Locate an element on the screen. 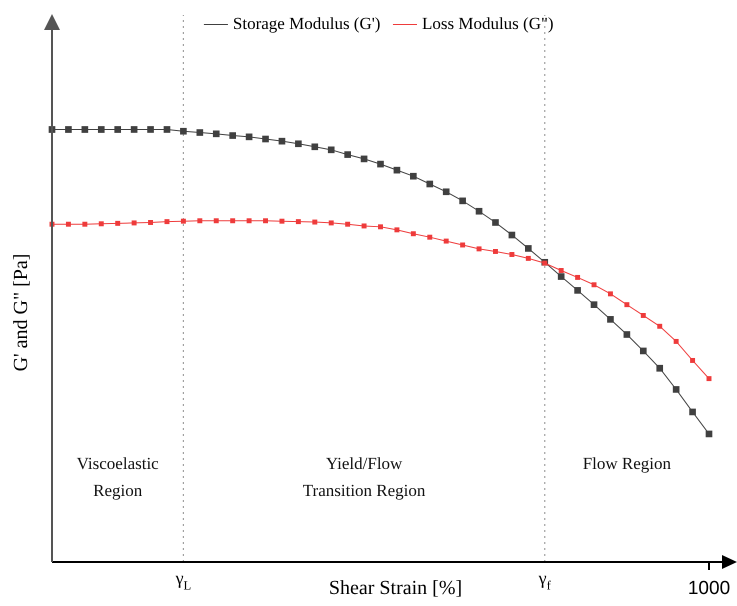 Image resolution: width=737 pixels, height=606 pixels. legend-label: Storage Modulus (G') is located at coordinates (306, 23).